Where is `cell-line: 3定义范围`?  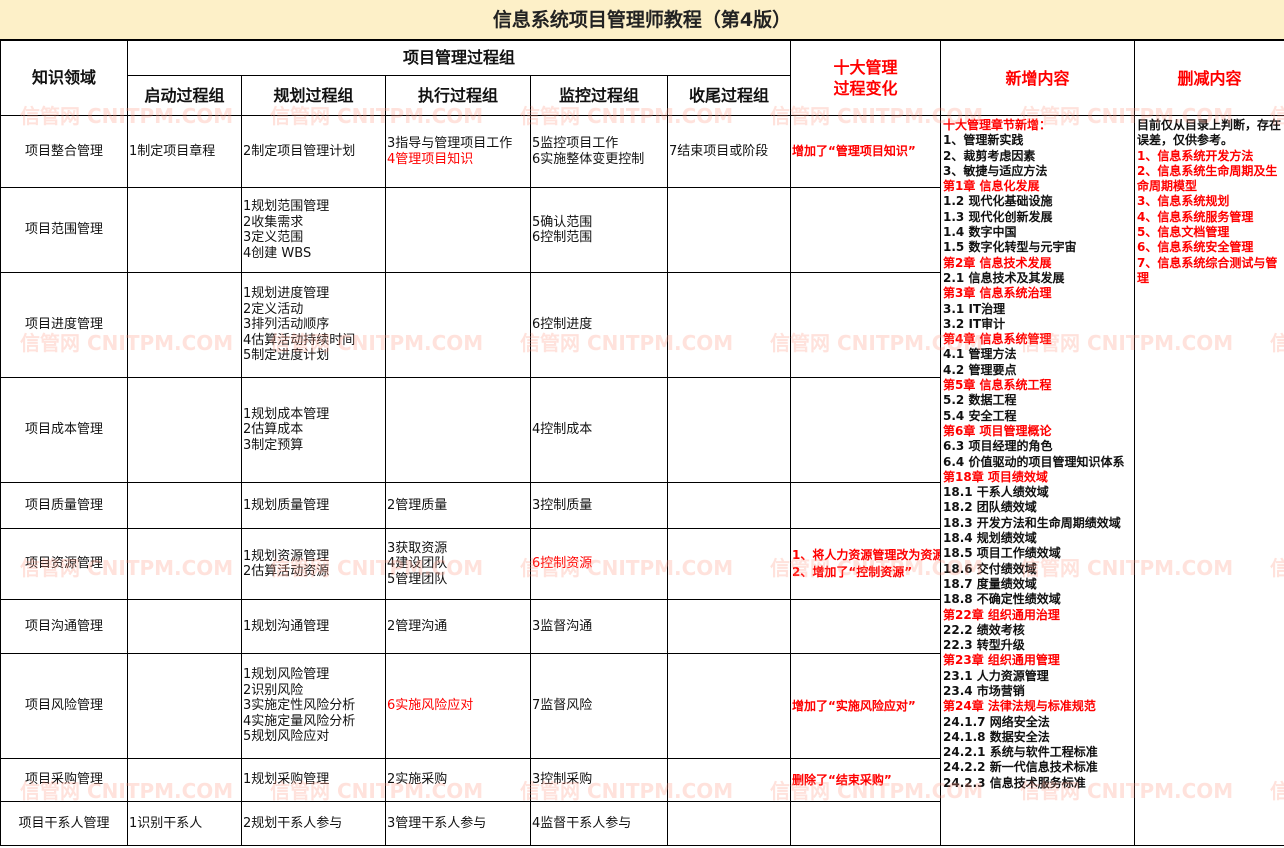
cell-line: 3定义范围 is located at coordinates (273, 237).